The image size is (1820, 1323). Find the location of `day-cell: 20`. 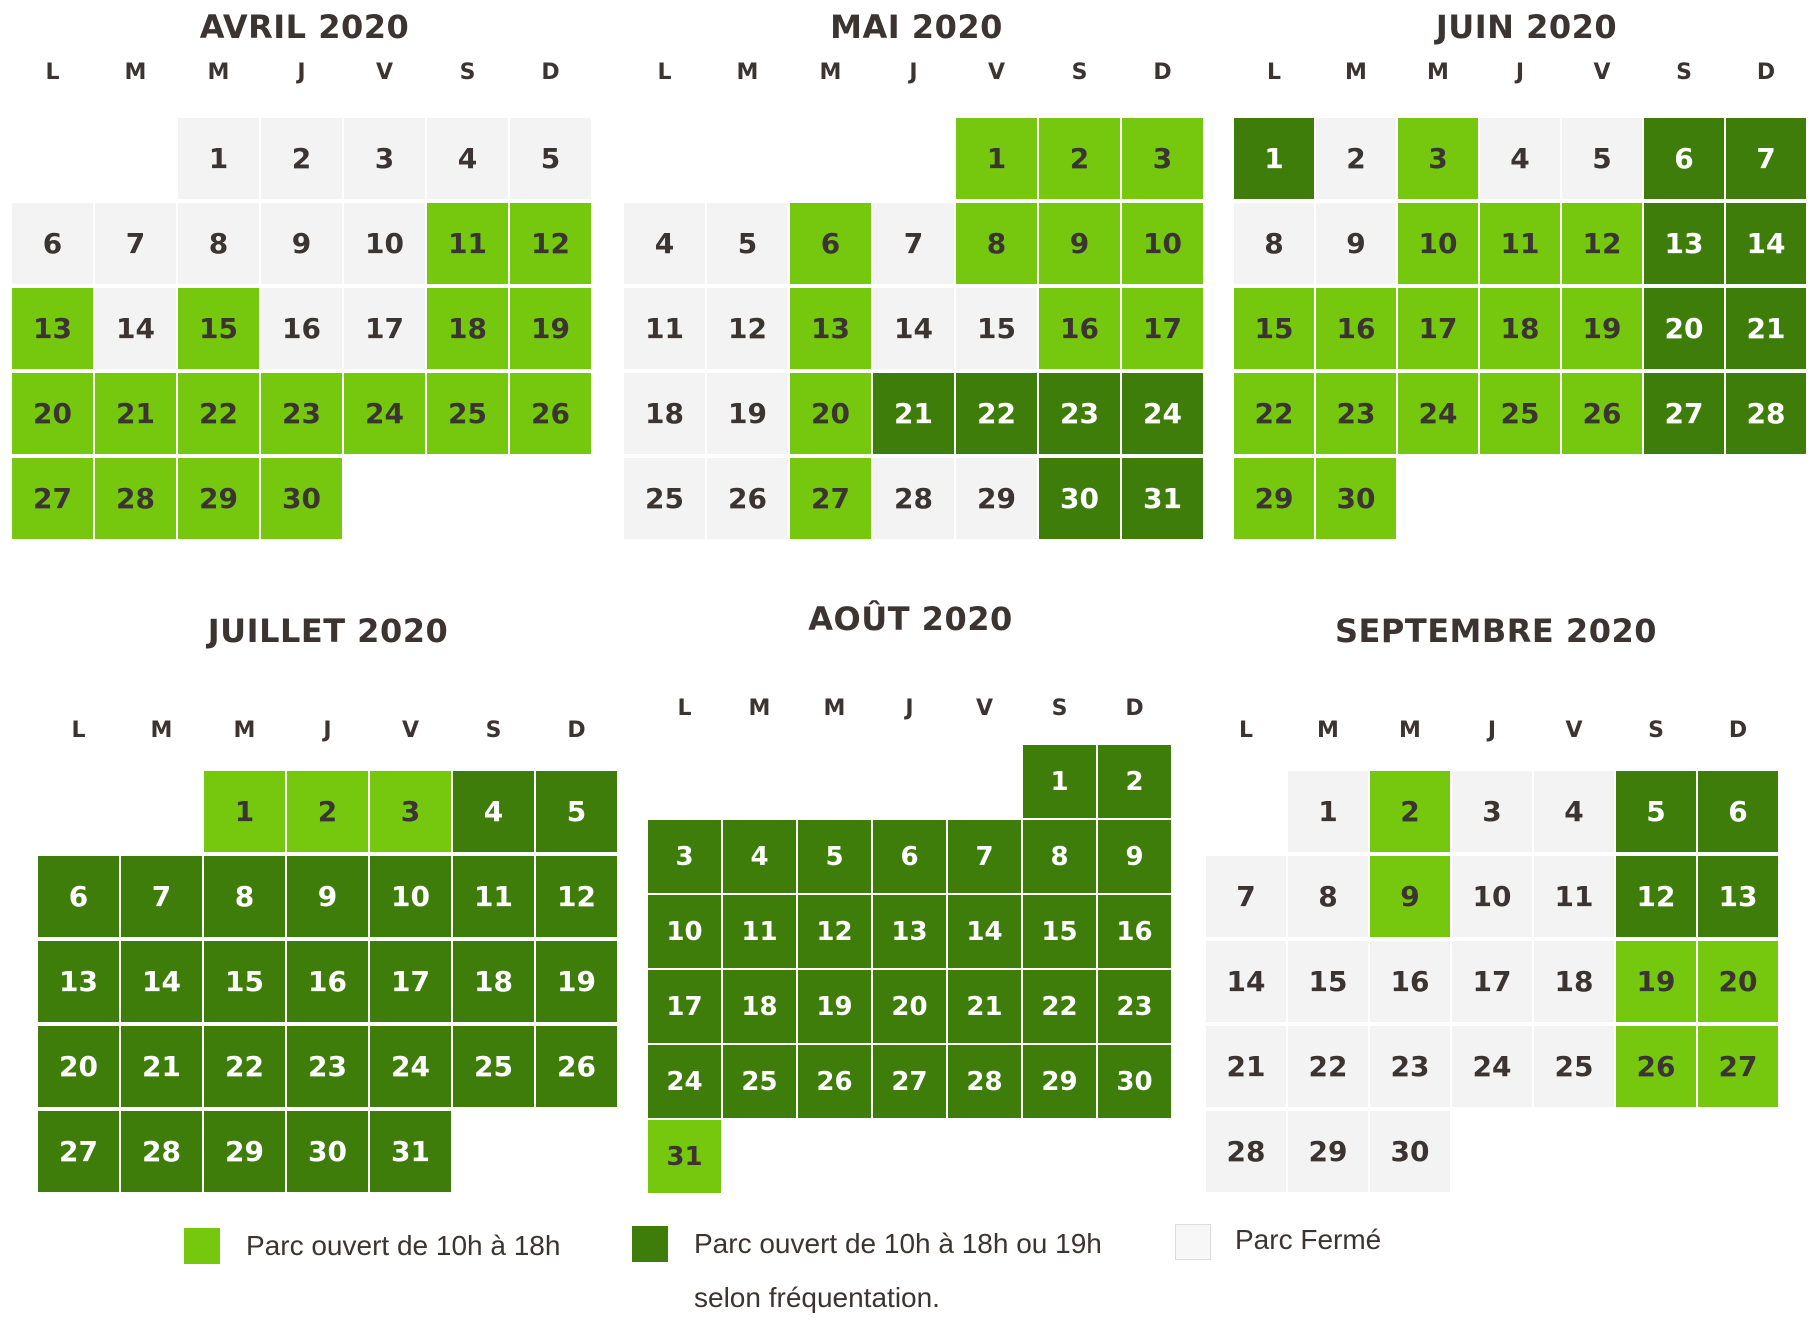

day-cell: 20 is located at coordinates (830, 413).